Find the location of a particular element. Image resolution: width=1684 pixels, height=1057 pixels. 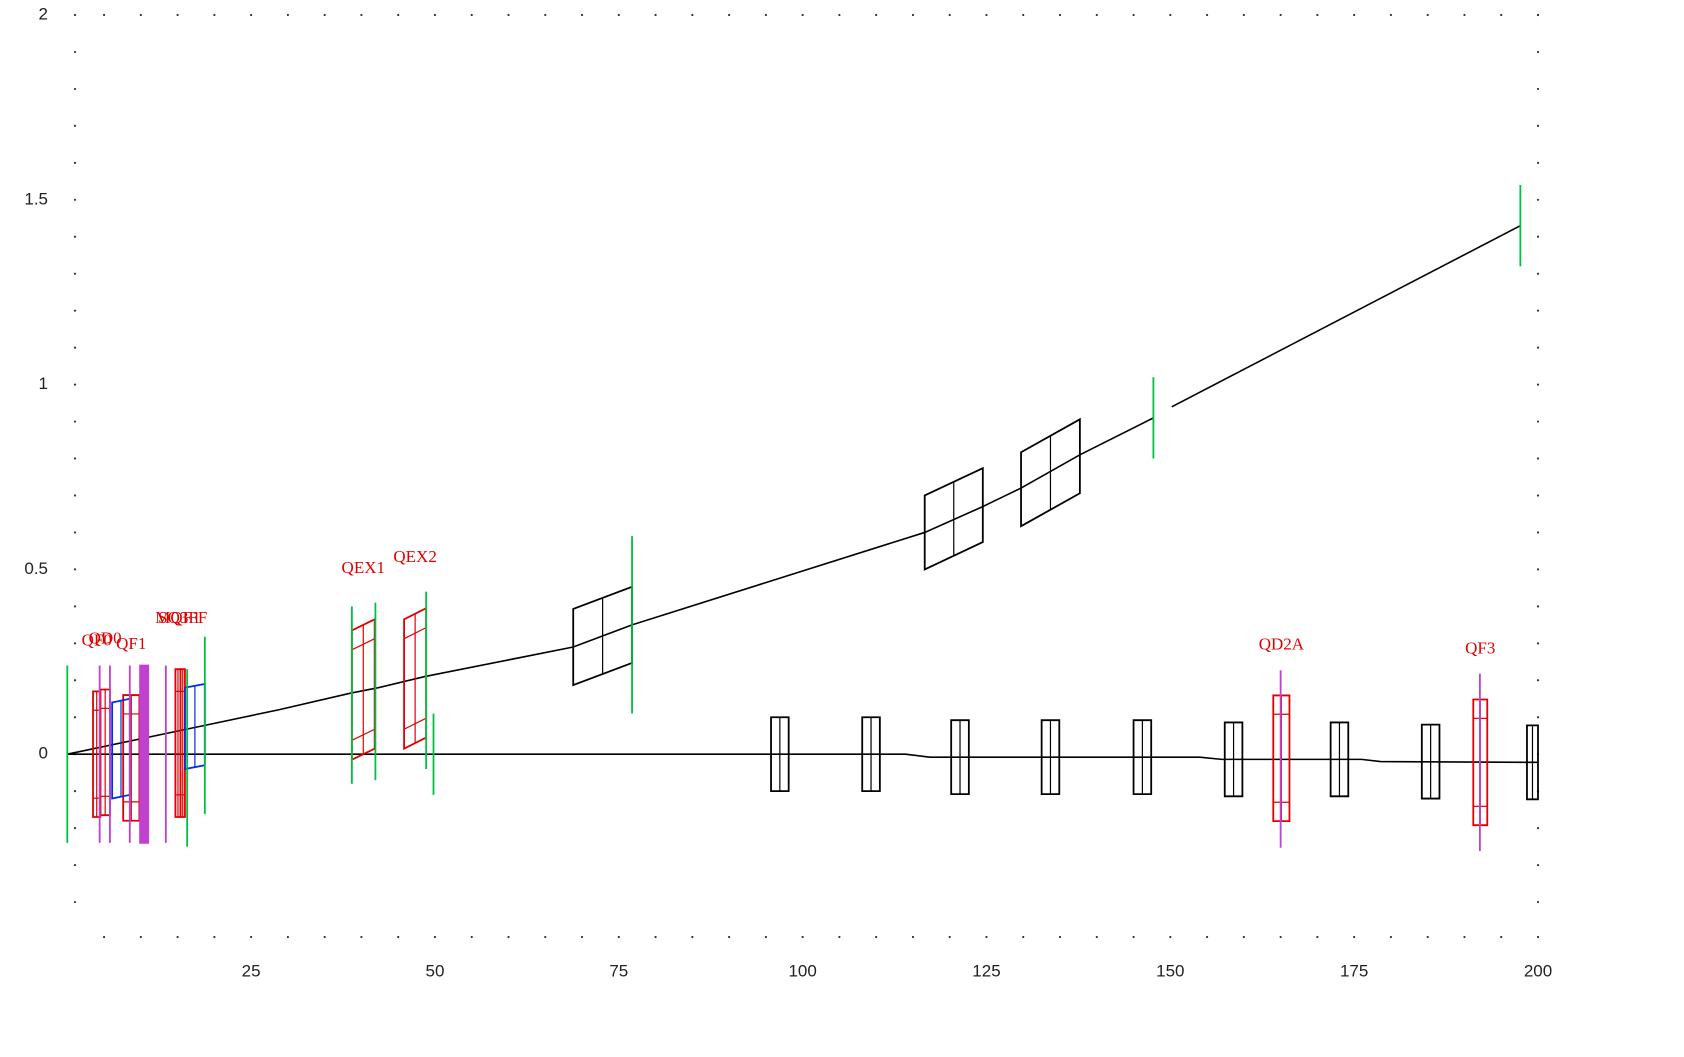

element-label: QD0 is located at coordinates (105, 637).